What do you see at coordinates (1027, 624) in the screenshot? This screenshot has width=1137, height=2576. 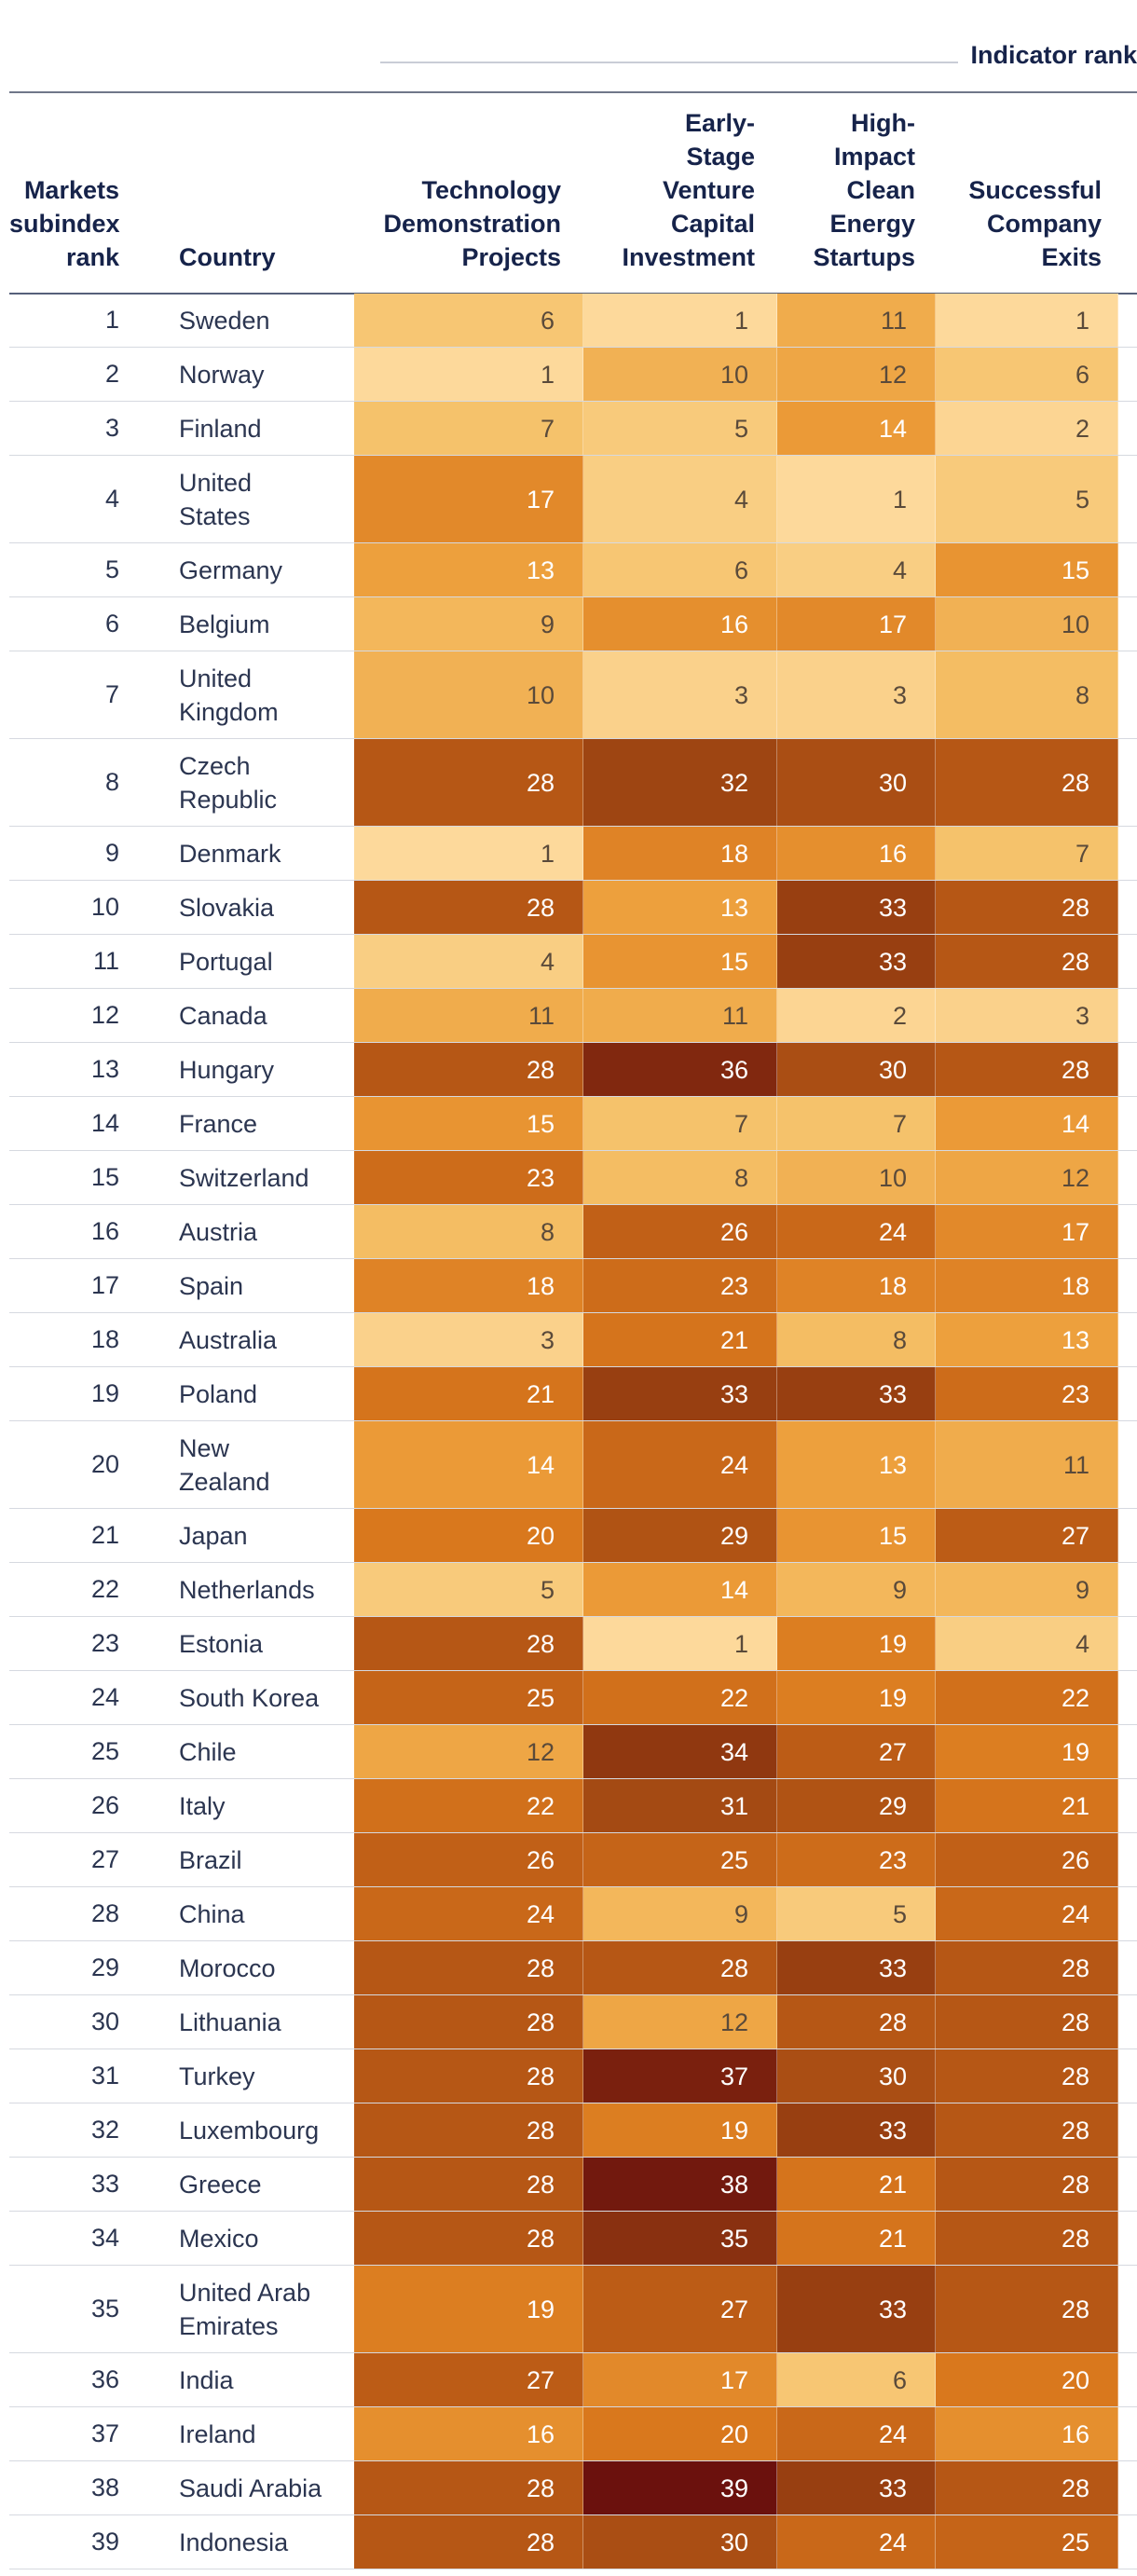 I see `indicator-rank-cell: 10` at bounding box center [1027, 624].